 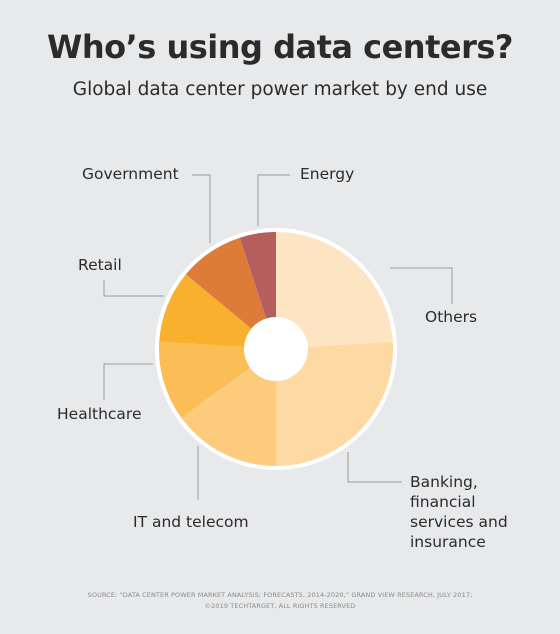 I want to click on donut-hole, so click(x=276, y=349).